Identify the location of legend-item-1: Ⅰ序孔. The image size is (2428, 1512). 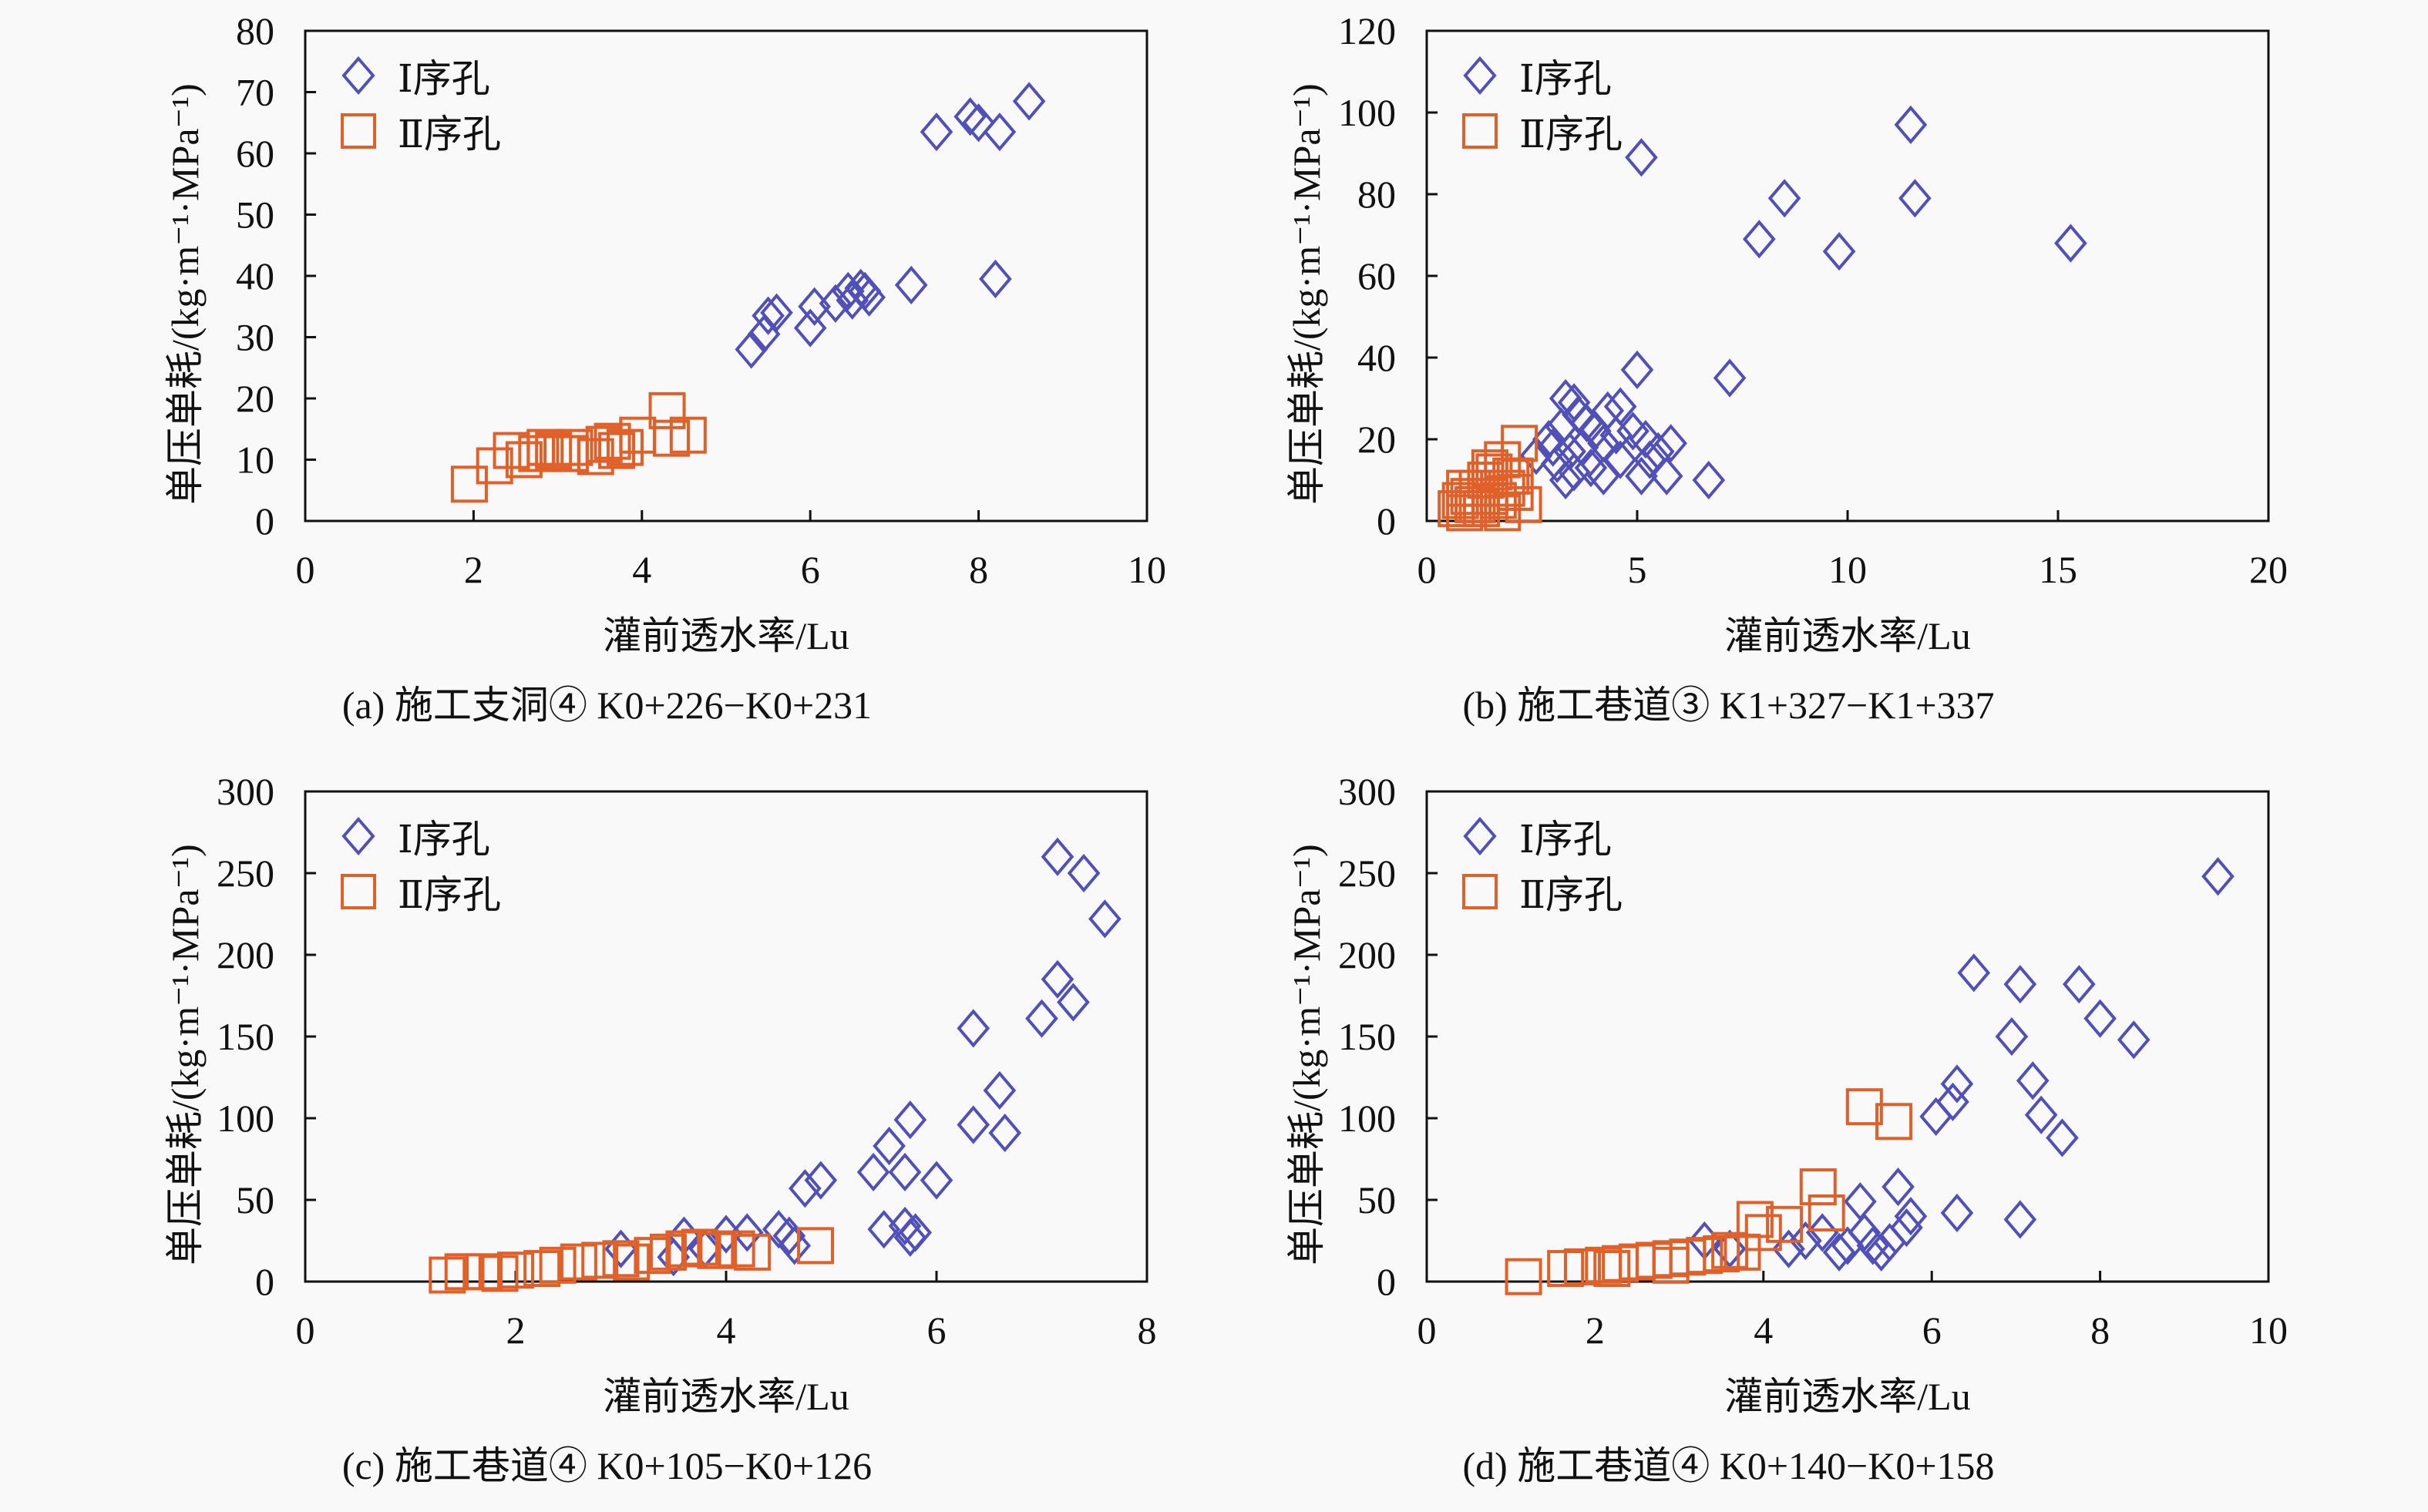
(1542, 76).